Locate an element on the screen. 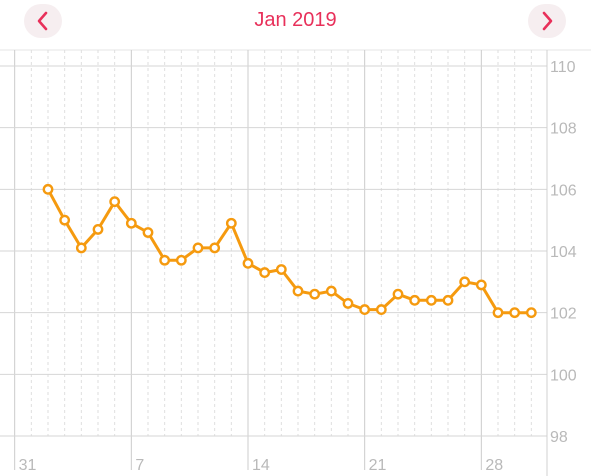 The width and height of the screenshot is (591, 476). x-tick-label: 28 is located at coordinates (494, 465).